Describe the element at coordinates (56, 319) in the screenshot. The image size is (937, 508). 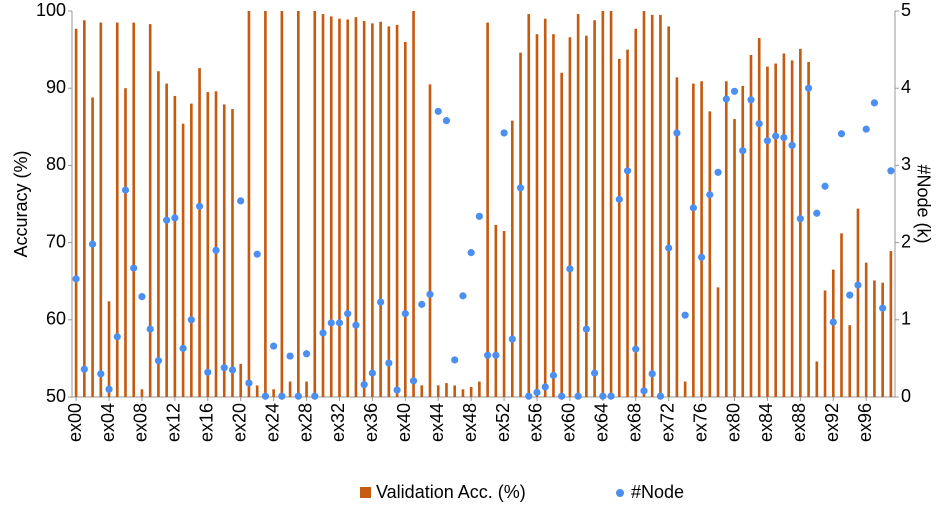
I see `y-tick-label: 60` at that location.